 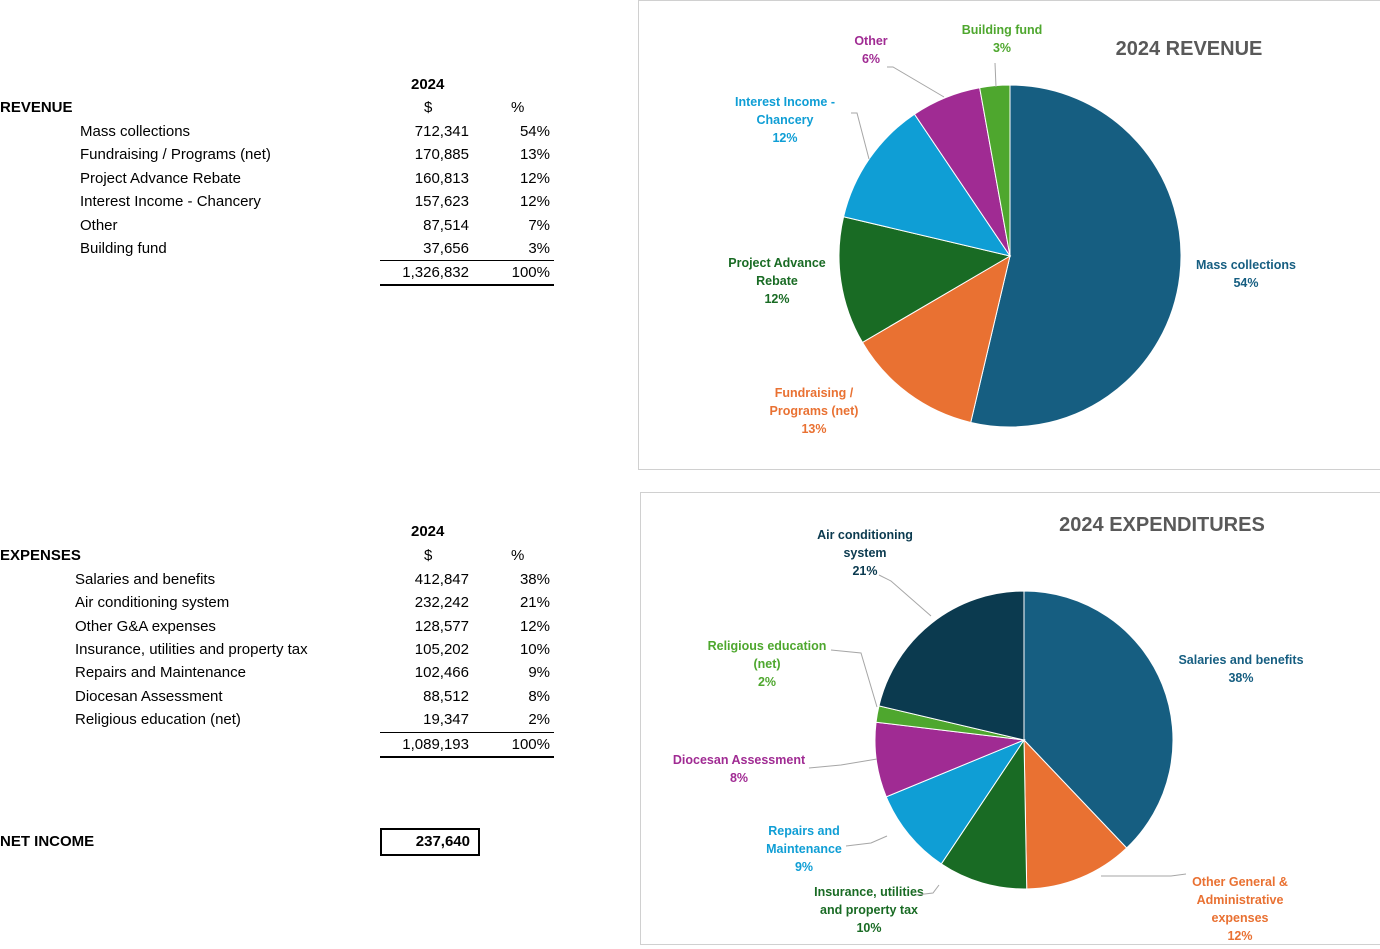 What do you see at coordinates (530, 272) in the screenshot?
I see `revenue-total-pct: 100%` at bounding box center [530, 272].